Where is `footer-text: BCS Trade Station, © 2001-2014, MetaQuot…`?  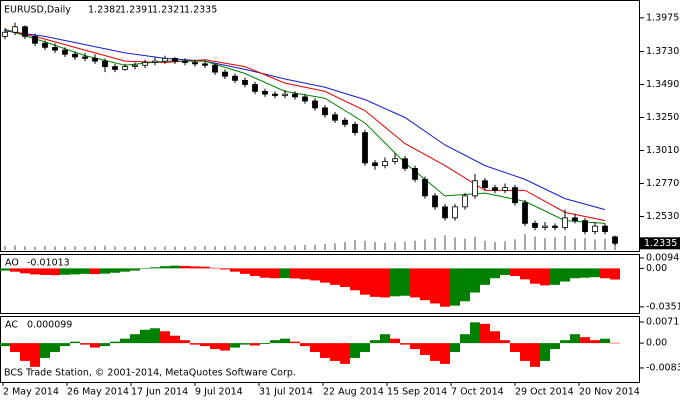 footer-text: BCS Trade Station, © 2001-2014, MetaQuot… is located at coordinates (150, 373).